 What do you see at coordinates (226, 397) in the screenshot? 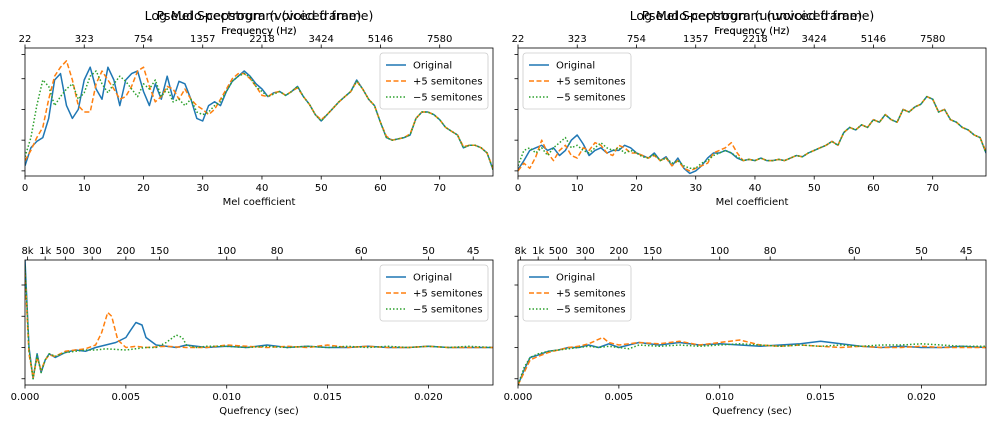
I see `x-tick-label: 0.010` at bounding box center [226, 397].